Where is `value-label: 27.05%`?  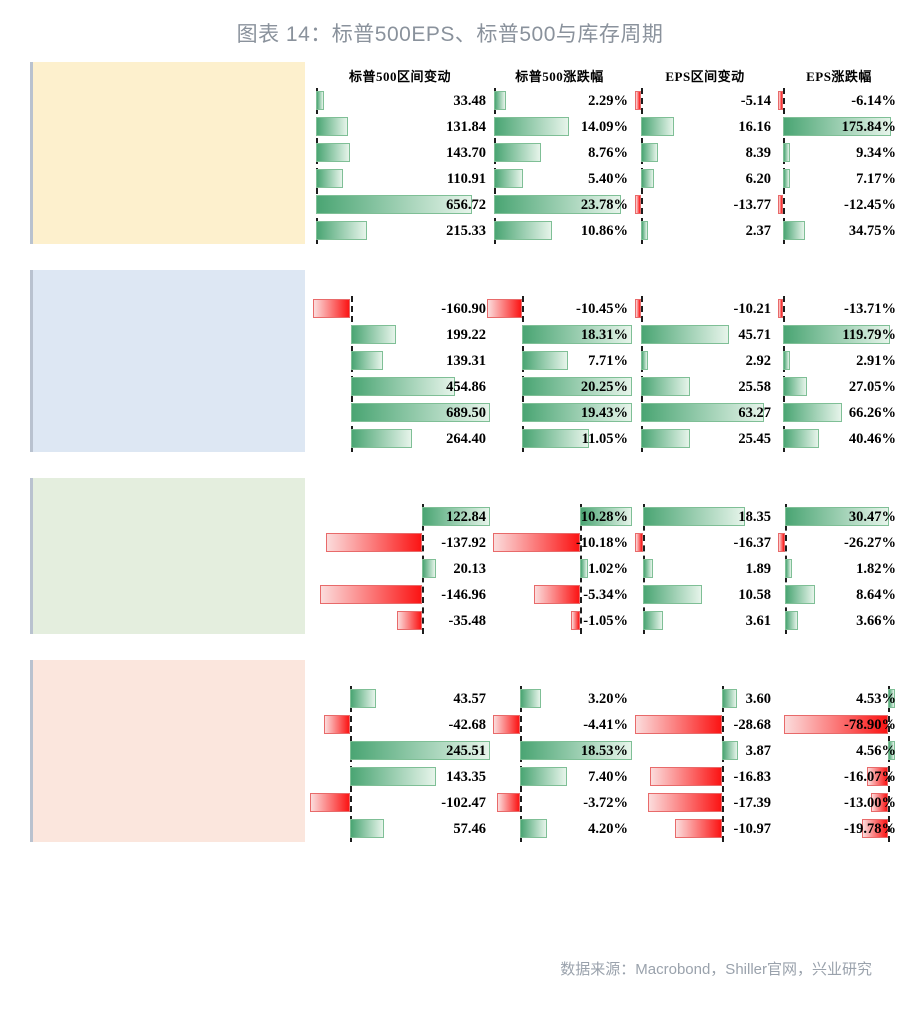
value-label: 27.05% is located at coordinates (872, 387).